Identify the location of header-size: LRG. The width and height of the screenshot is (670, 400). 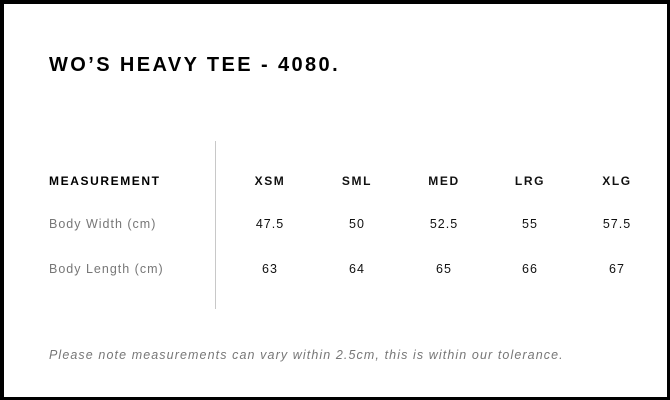
(530, 181).